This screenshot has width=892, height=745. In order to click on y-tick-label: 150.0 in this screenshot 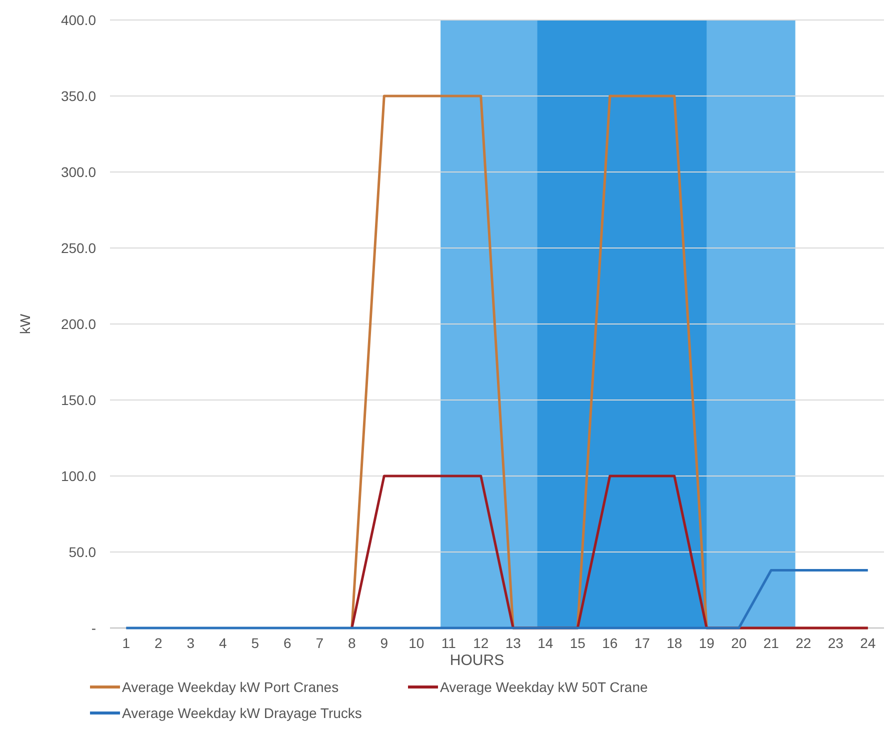, I will do `click(78, 400)`.